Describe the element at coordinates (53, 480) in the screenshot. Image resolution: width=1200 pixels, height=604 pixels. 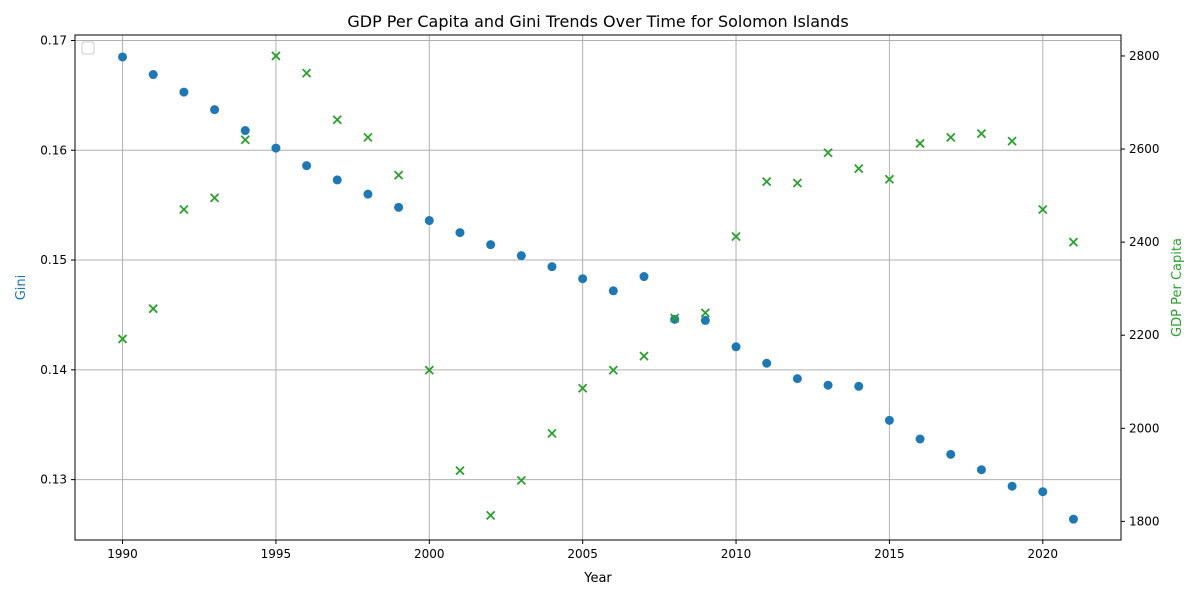
I see `y-tick-label-left: 0.13` at that location.